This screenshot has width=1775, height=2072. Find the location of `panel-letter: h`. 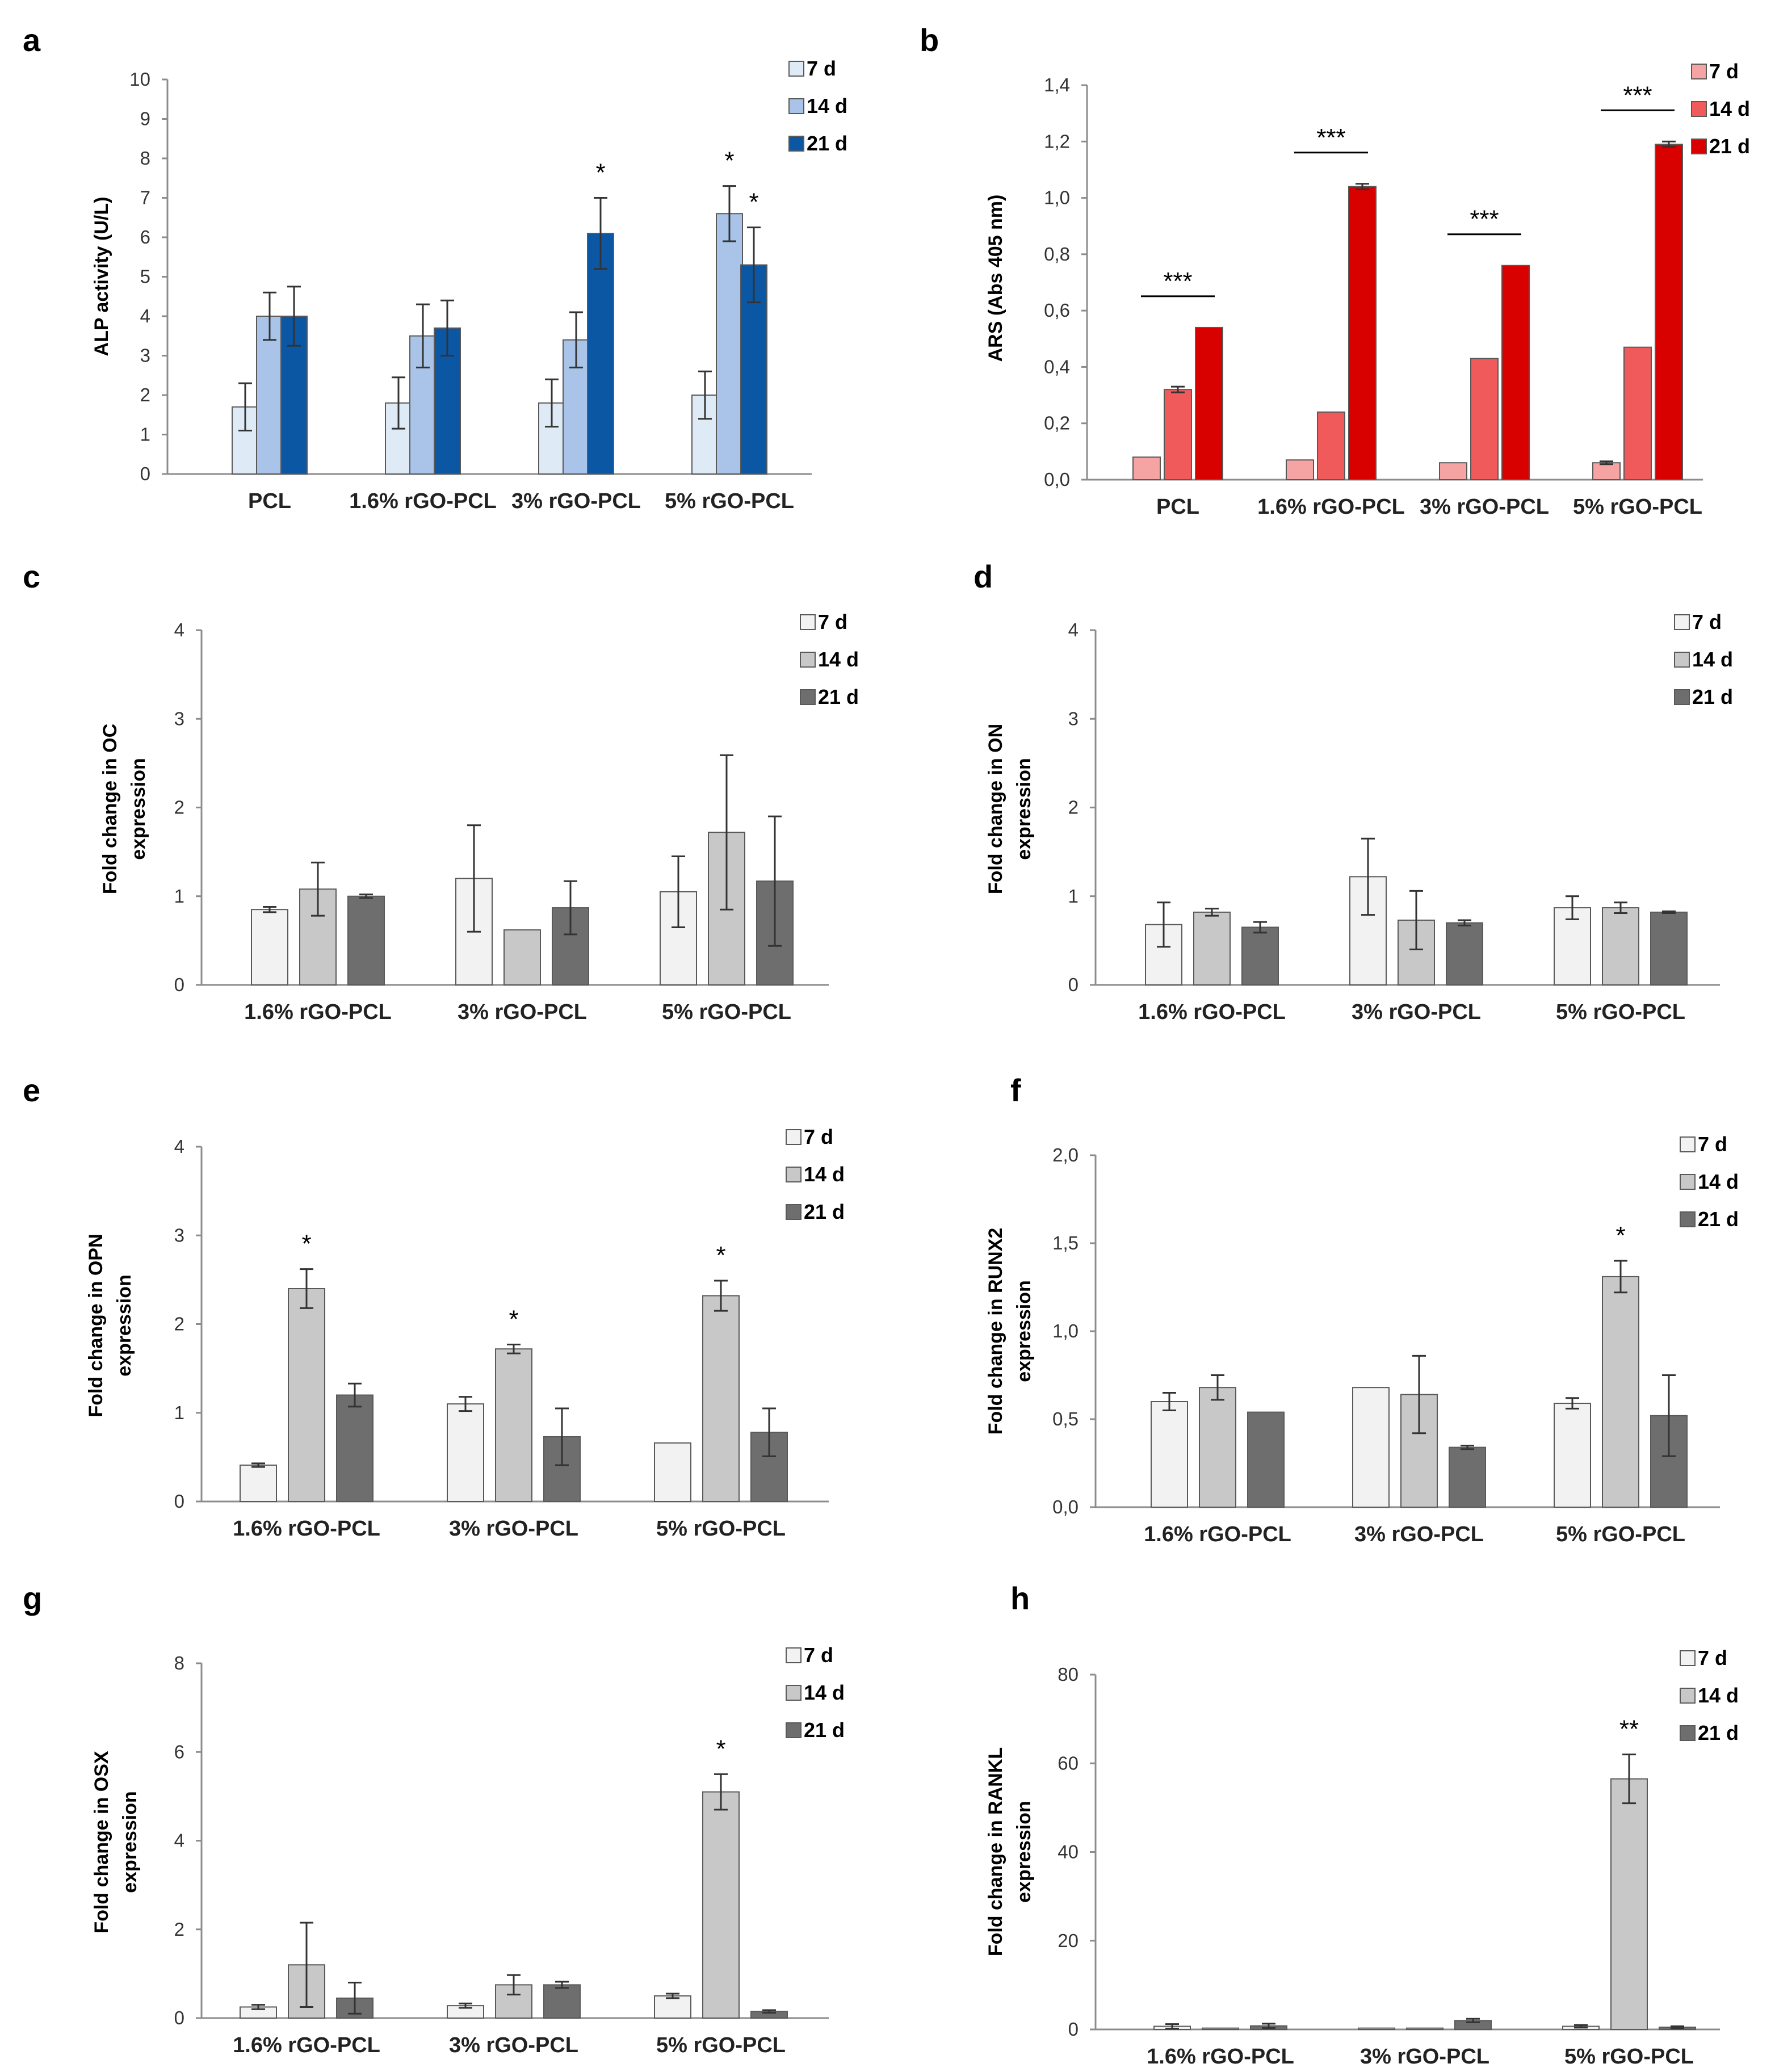

panel-letter: h is located at coordinates (1020, 1598).